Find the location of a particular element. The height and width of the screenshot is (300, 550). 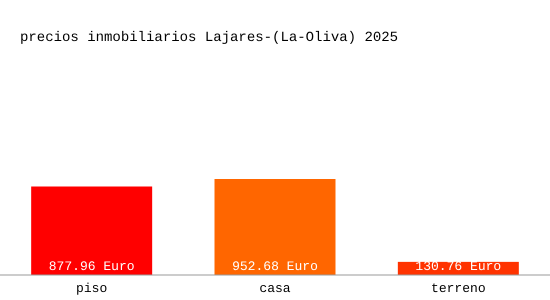

x-tick-label: casa is located at coordinates (275, 288).